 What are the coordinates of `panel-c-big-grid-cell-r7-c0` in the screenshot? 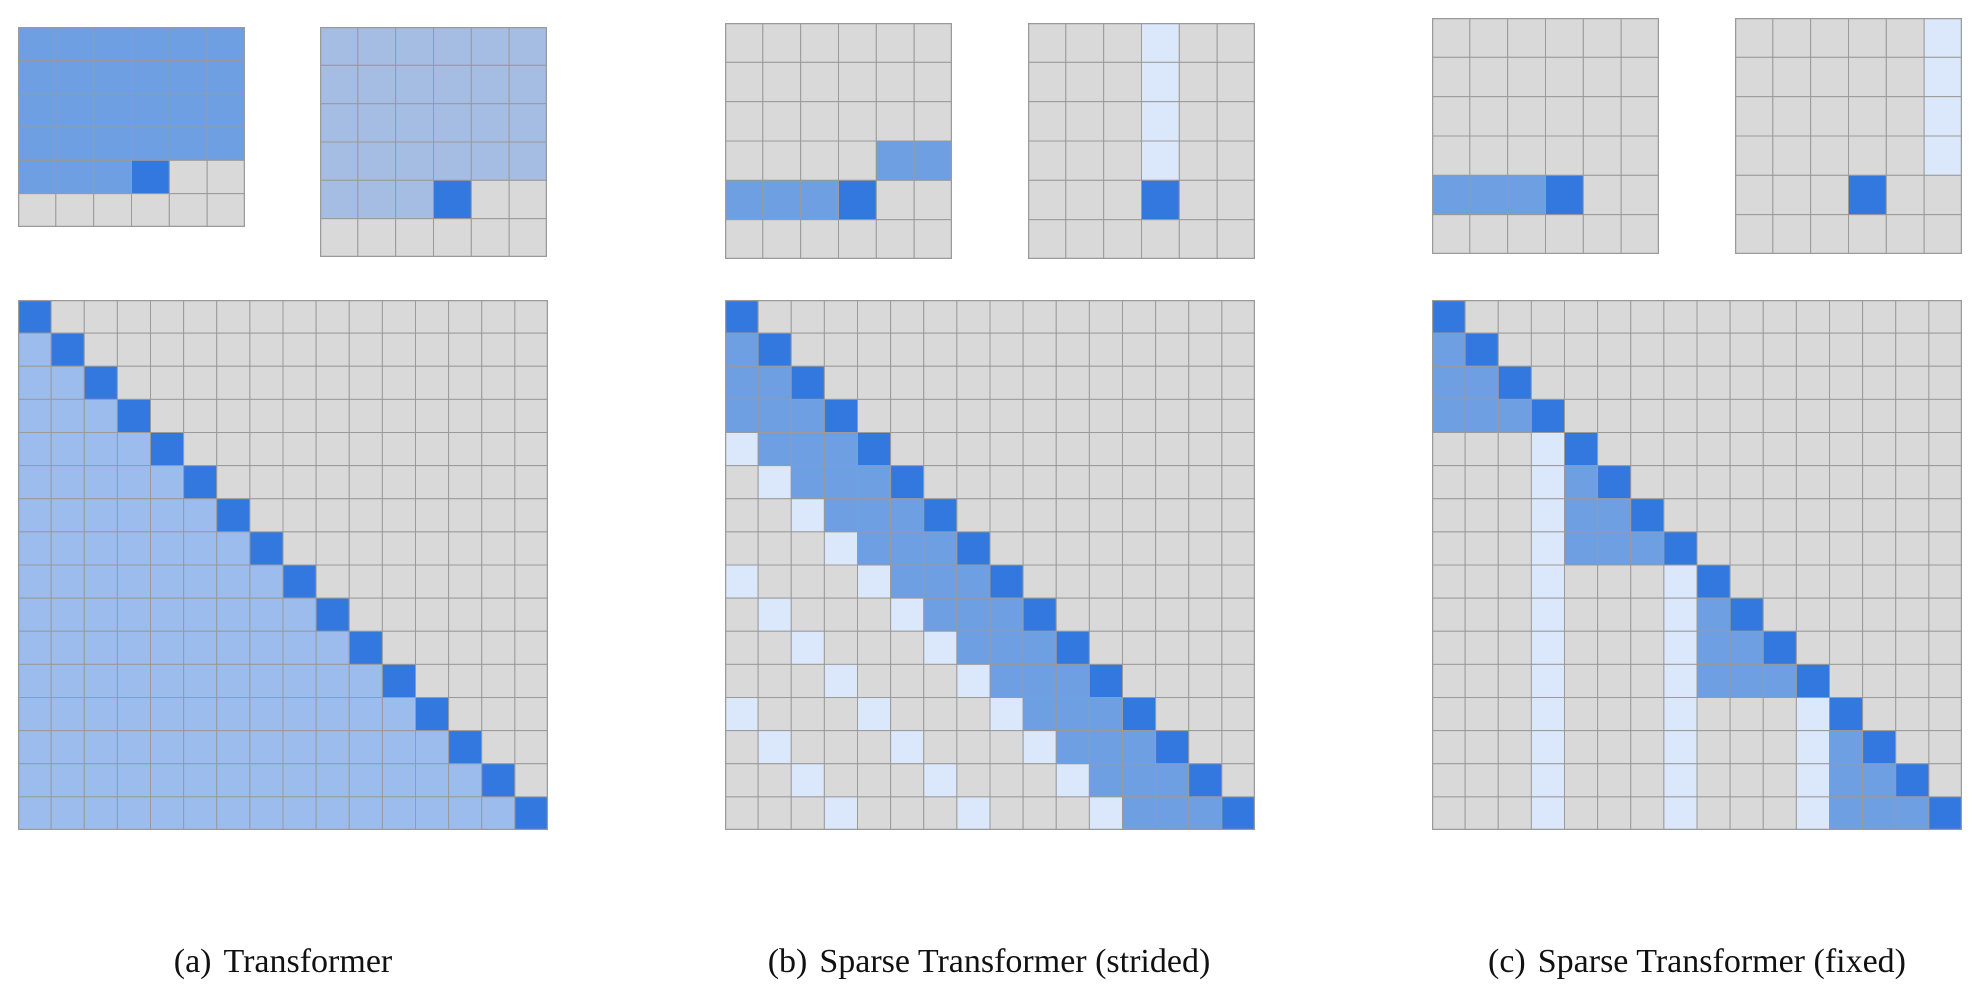 It's located at (1449, 548).